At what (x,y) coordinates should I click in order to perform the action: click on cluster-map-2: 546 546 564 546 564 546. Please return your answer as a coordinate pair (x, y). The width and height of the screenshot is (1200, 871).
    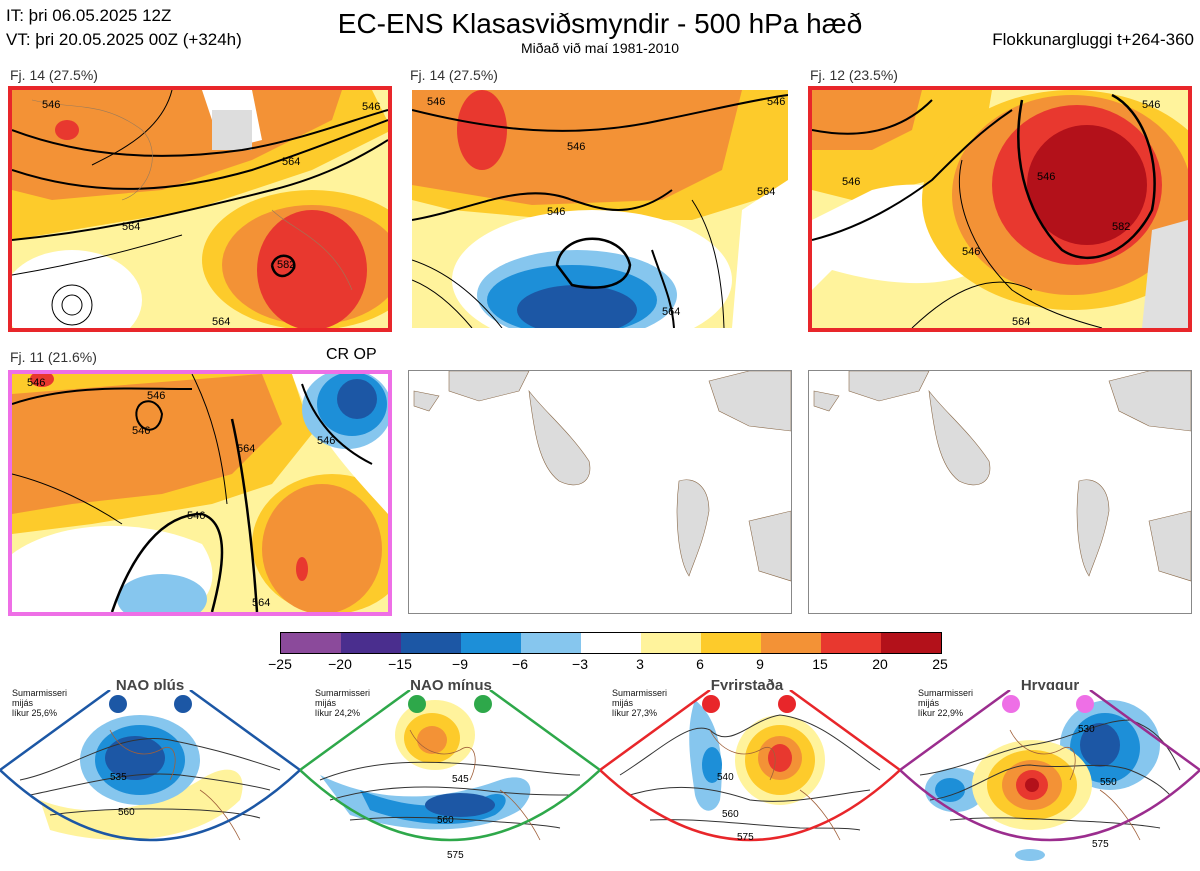
    Looking at the image, I should click on (600, 209).